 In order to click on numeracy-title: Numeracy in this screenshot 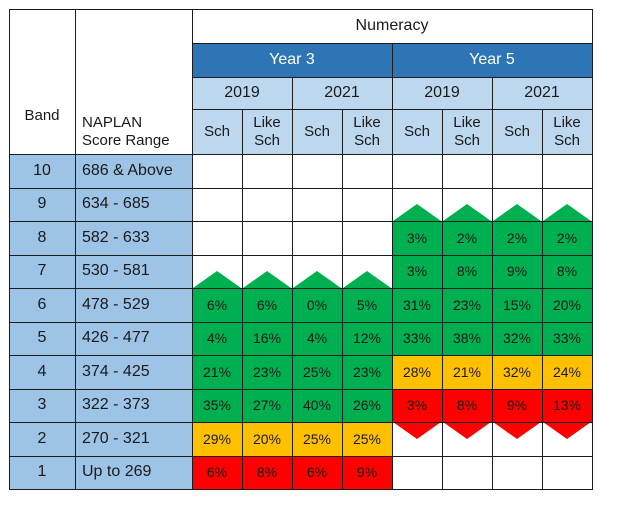, I will do `click(392, 26)`.